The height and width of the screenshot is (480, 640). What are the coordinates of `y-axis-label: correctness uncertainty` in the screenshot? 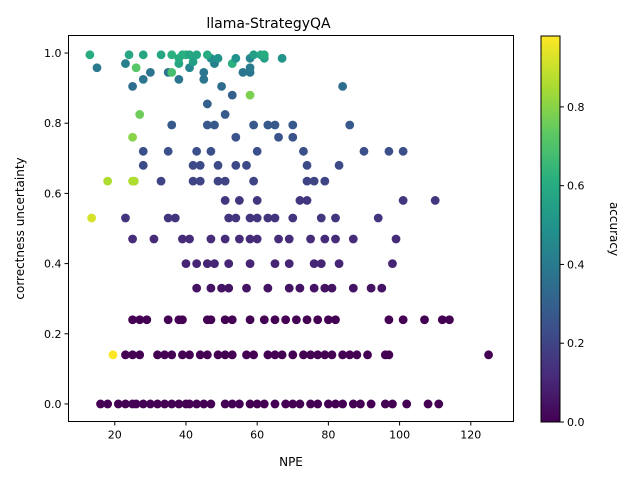 It's located at (20, 228).